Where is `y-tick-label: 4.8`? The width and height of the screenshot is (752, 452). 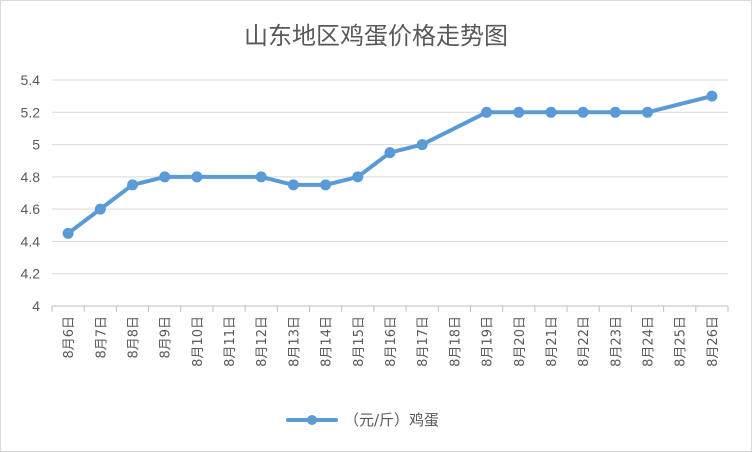
y-tick-label: 4.8 is located at coordinates (31, 177).